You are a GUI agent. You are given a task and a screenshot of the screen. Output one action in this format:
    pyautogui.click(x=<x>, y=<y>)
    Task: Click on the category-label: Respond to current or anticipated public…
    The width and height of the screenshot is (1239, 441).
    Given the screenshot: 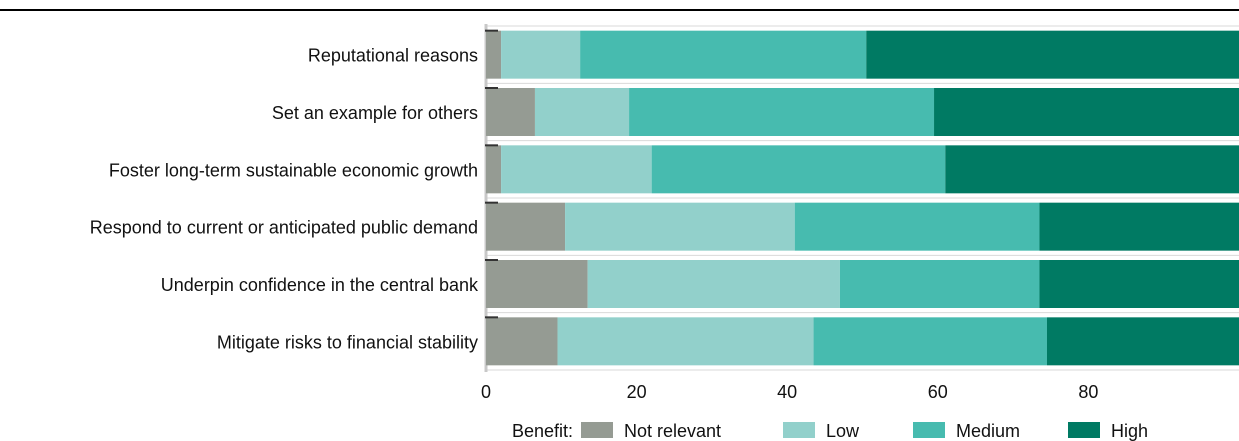 What is the action you would take?
    pyautogui.click(x=284, y=228)
    